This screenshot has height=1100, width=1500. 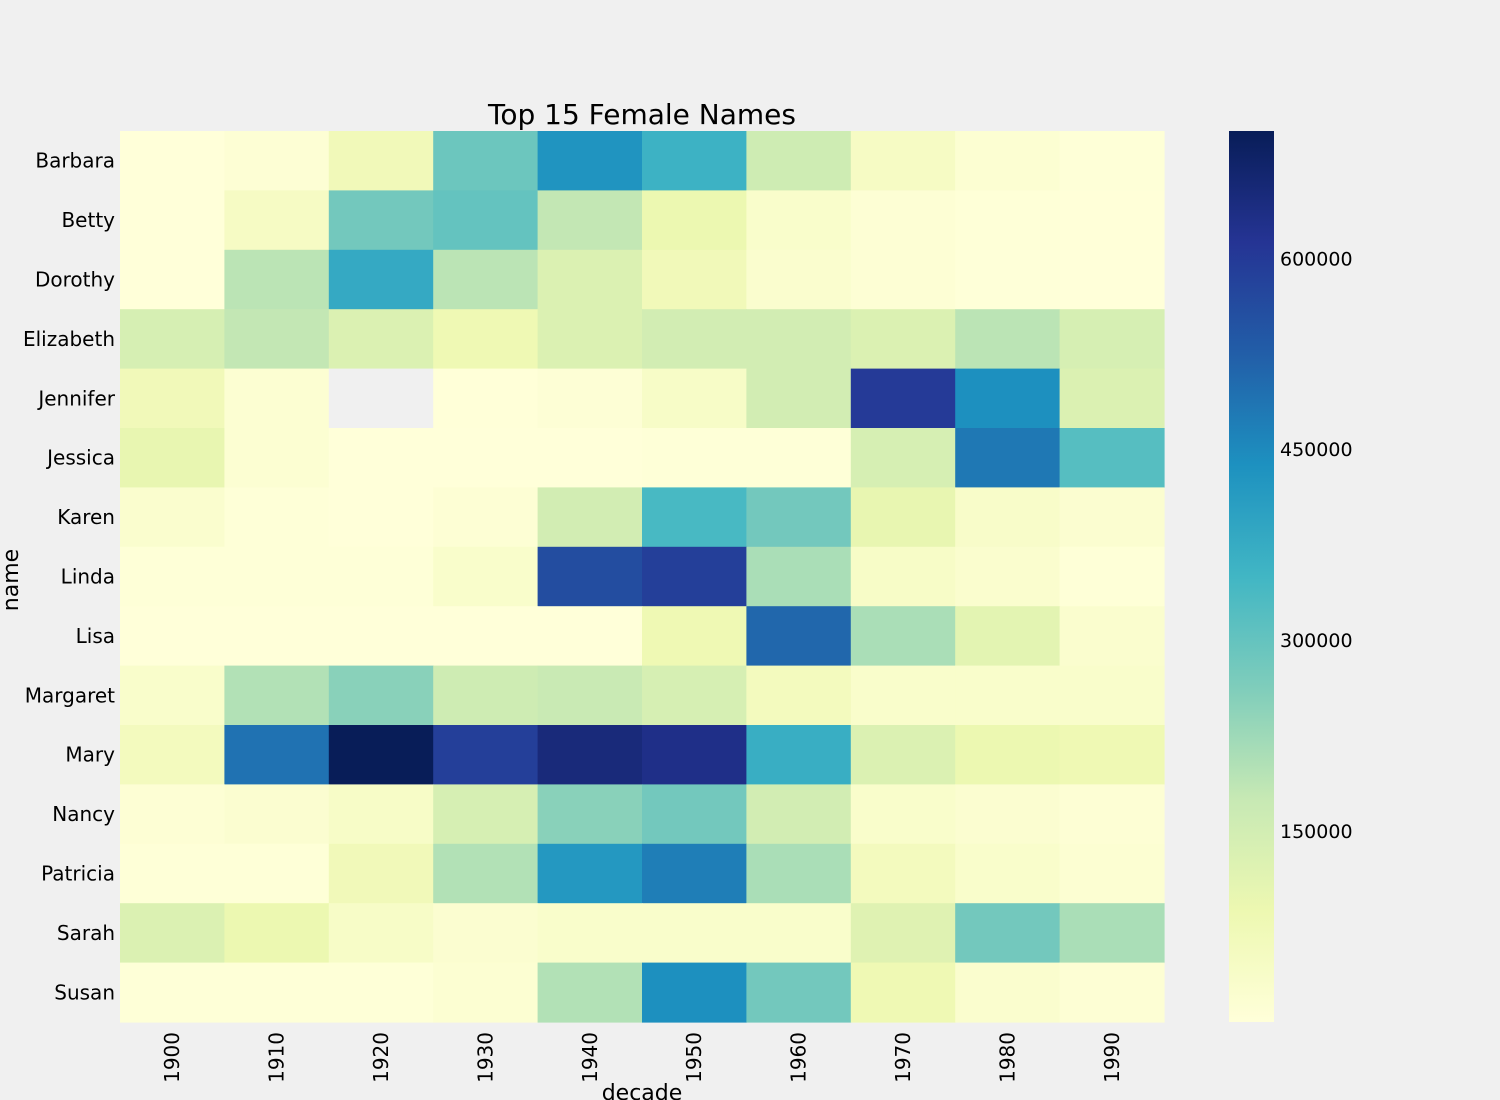 What do you see at coordinates (78, 874) in the screenshot?
I see `y-tick-label: Patricia` at bounding box center [78, 874].